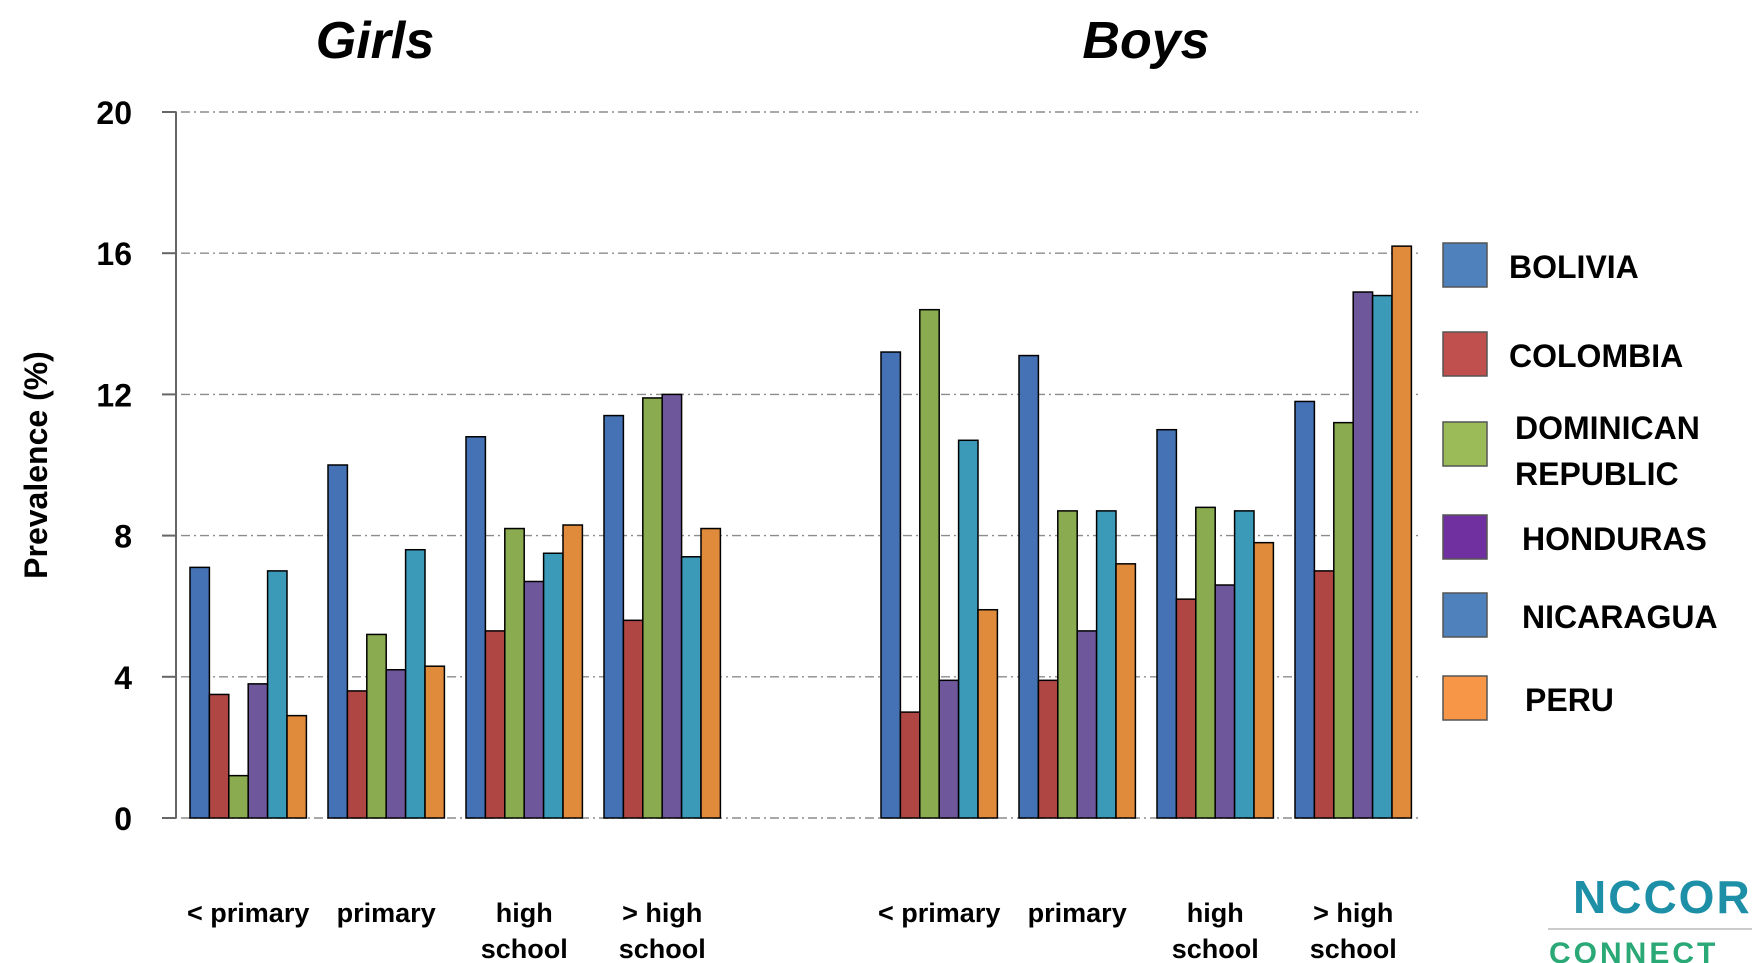  I want to click on legend-label: BOLIVIA, so click(1574, 267).